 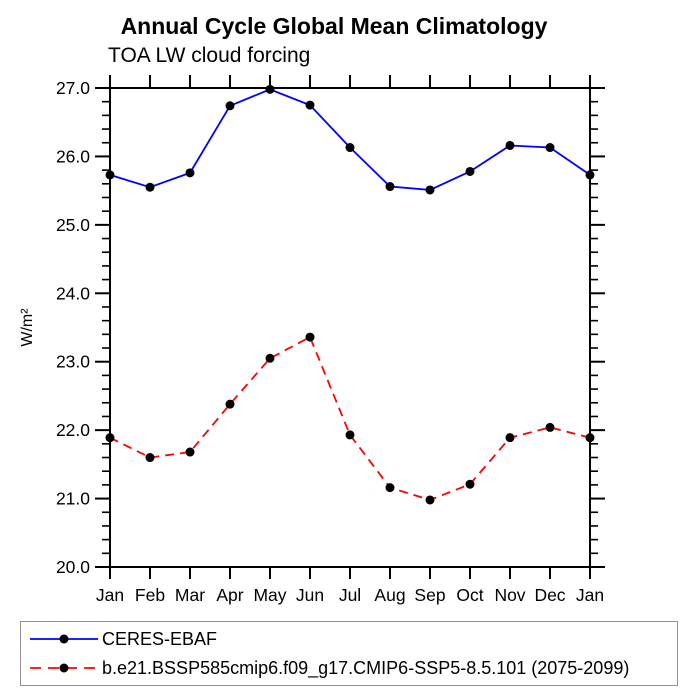 What do you see at coordinates (389, 595) in the screenshot?
I see `x-tick-label: Aug` at bounding box center [389, 595].